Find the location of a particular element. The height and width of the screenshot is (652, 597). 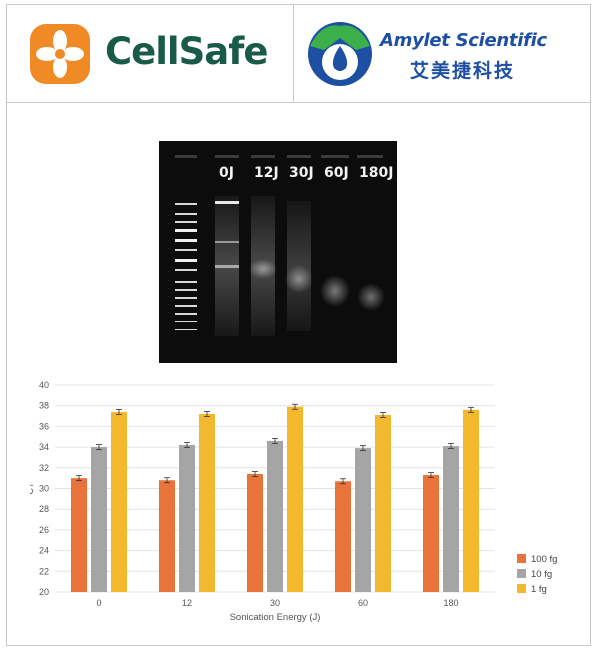

cellsafe-wordmark: CellSafe is located at coordinates (186, 51).